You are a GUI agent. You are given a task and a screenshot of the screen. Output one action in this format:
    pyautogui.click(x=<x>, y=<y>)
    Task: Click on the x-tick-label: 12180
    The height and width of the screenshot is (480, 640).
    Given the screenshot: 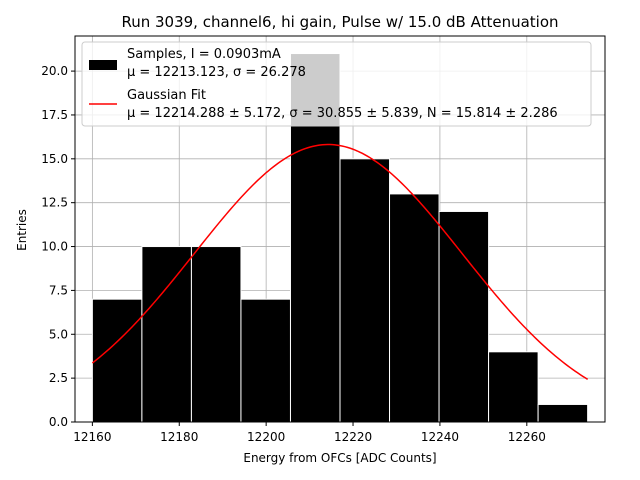 What is the action you would take?
    pyautogui.click(x=179, y=437)
    